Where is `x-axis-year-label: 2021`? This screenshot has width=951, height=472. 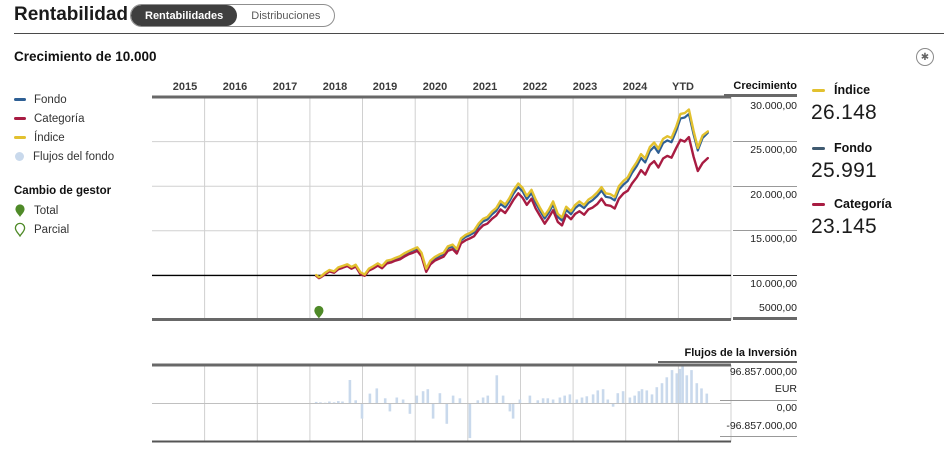 x-axis-year-label: 2021 is located at coordinates (485, 87).